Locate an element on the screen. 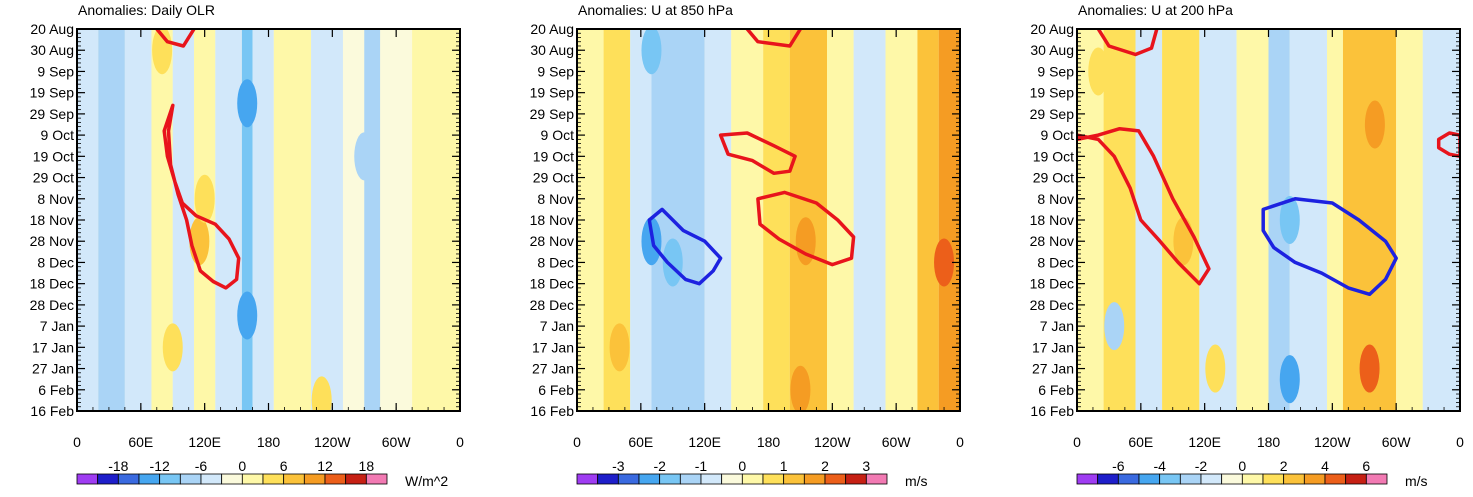 The width and height of the screenshot is (1473, 497). panel-title: Anomalies: U at 850 hPa is located at coordinates (655, 10).